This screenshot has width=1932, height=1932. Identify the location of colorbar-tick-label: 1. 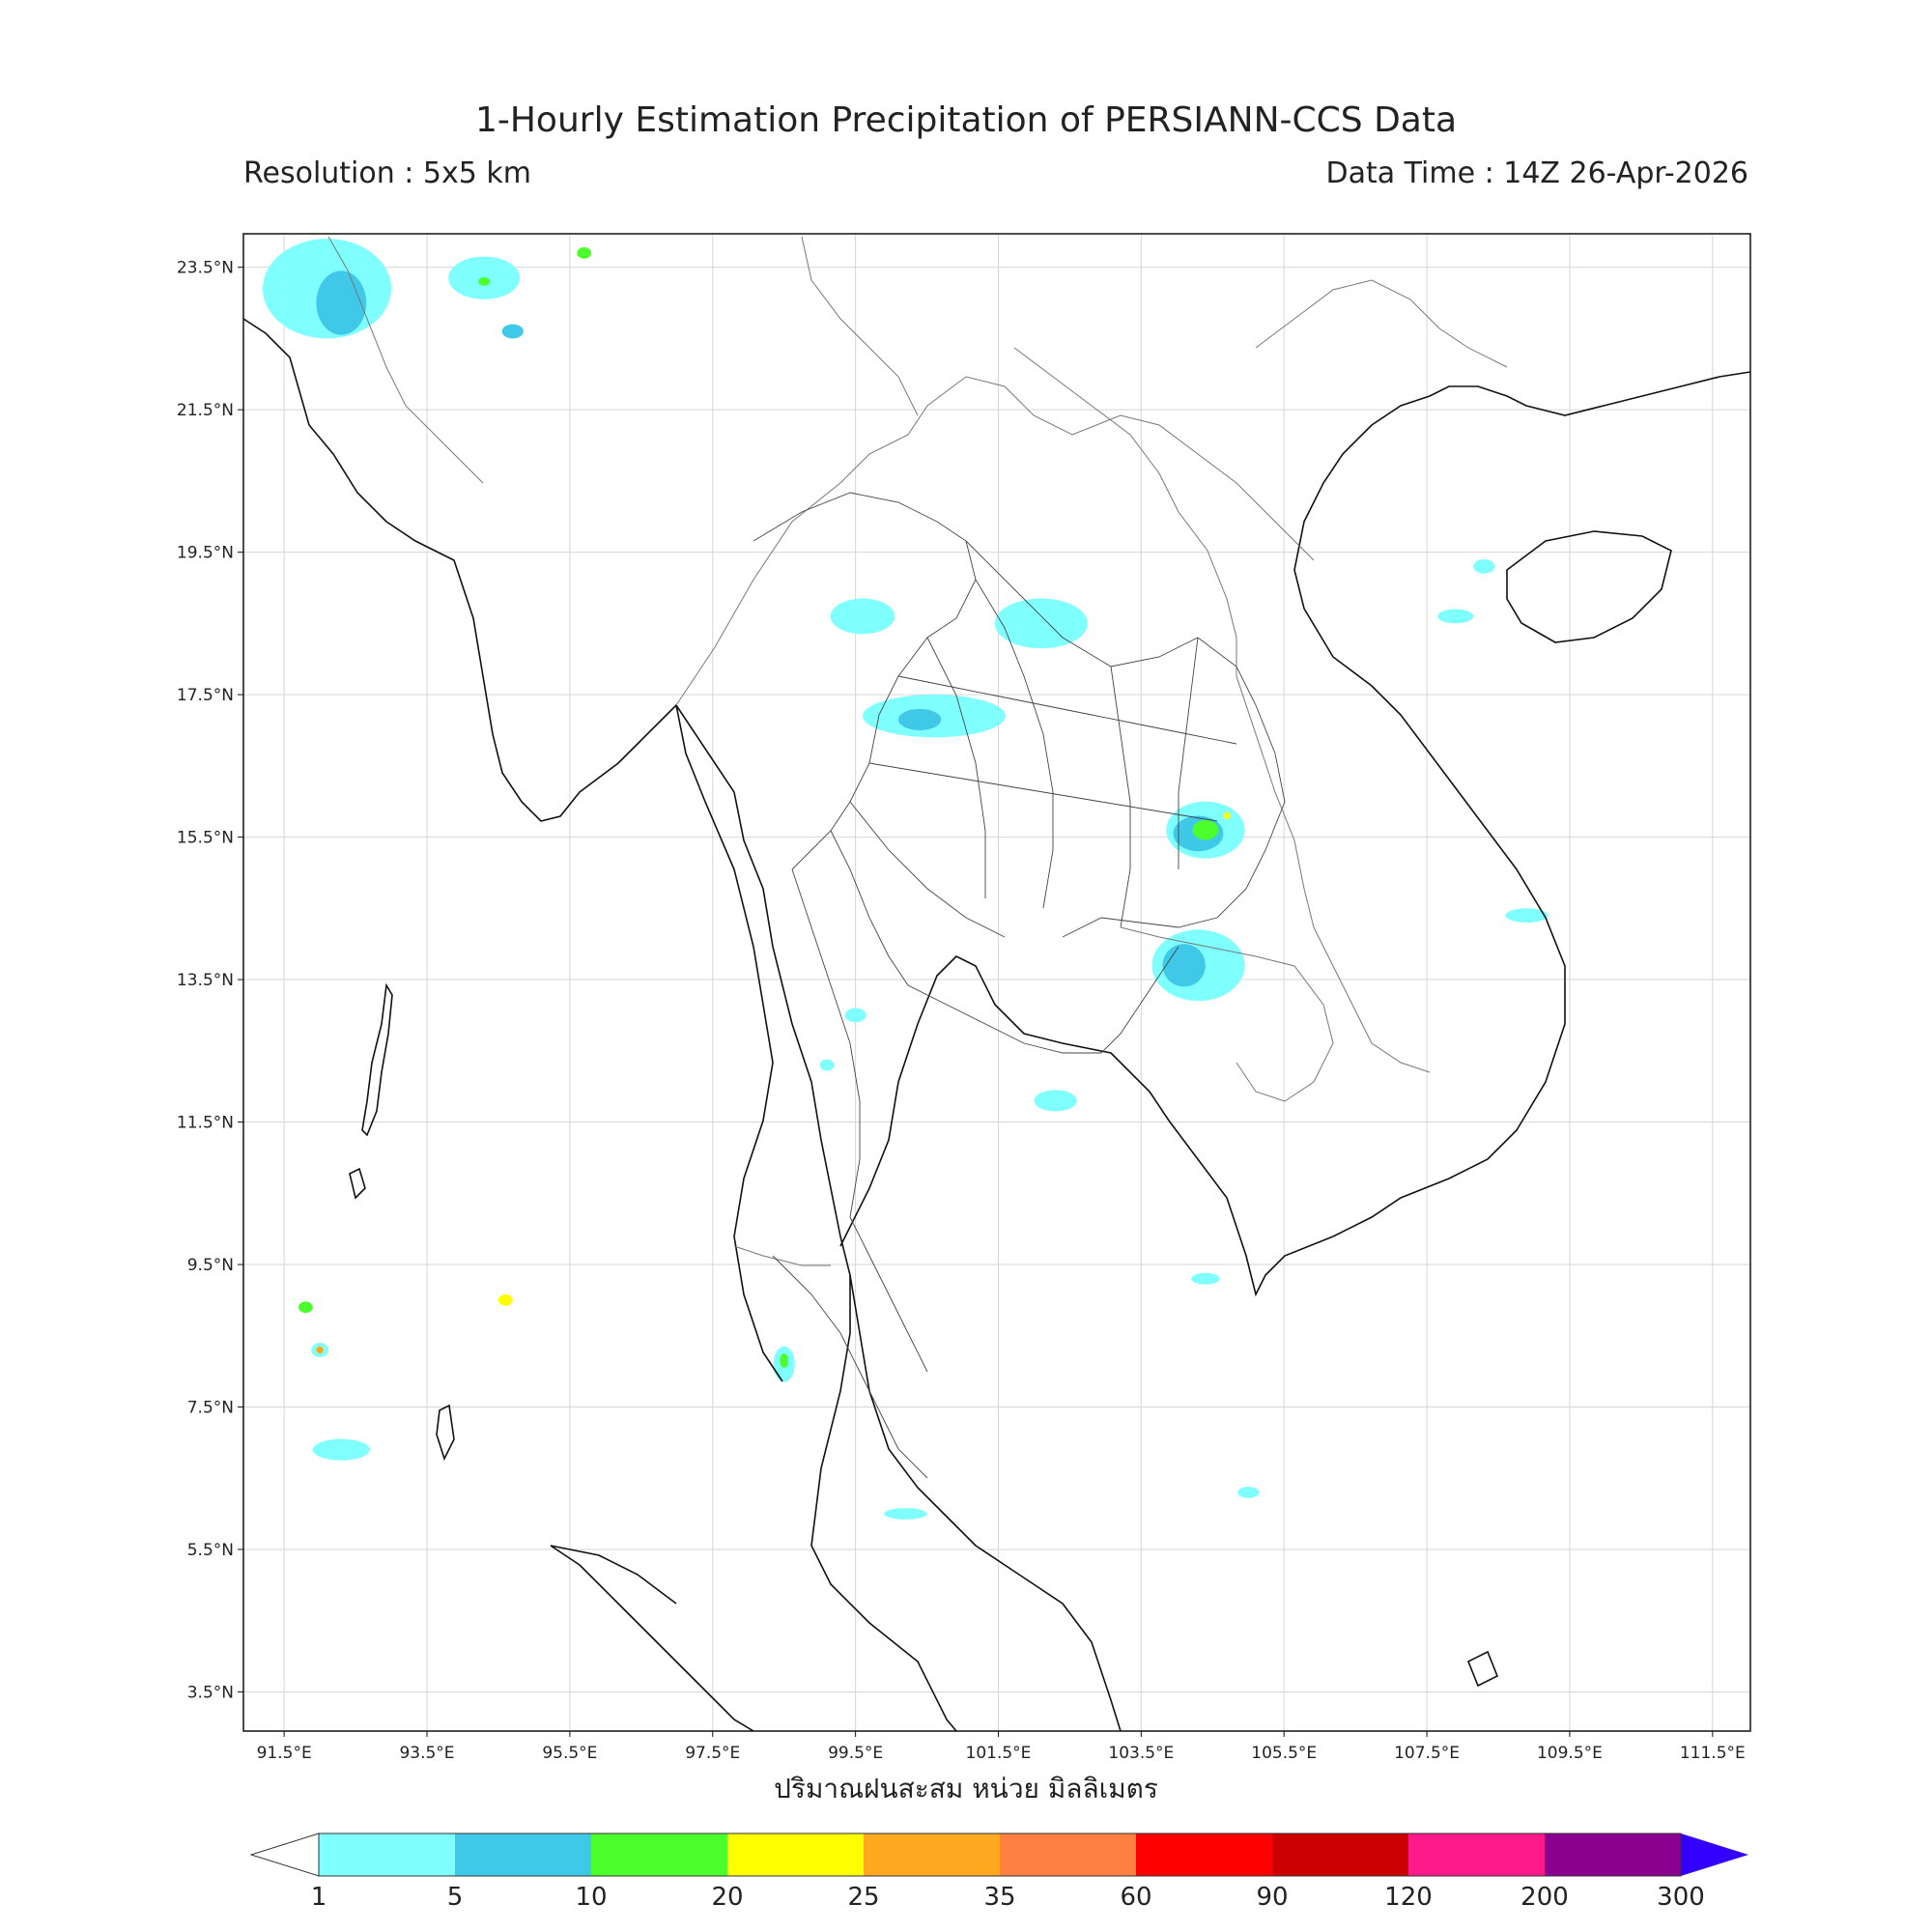
(319, 1897).